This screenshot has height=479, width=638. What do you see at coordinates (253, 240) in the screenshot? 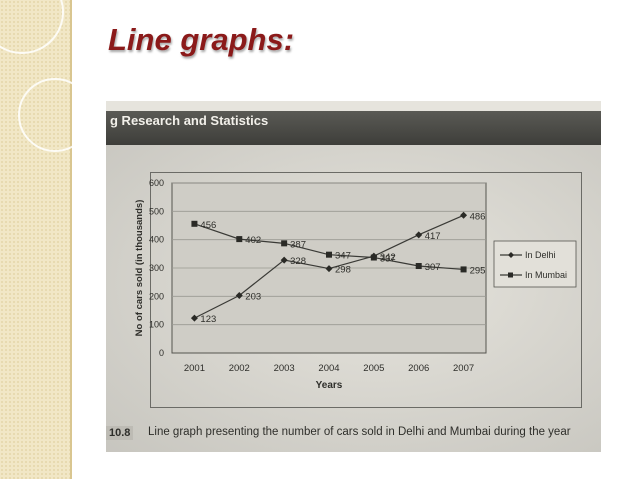
I see `data-label: 402` at bounding box center [253, 240].